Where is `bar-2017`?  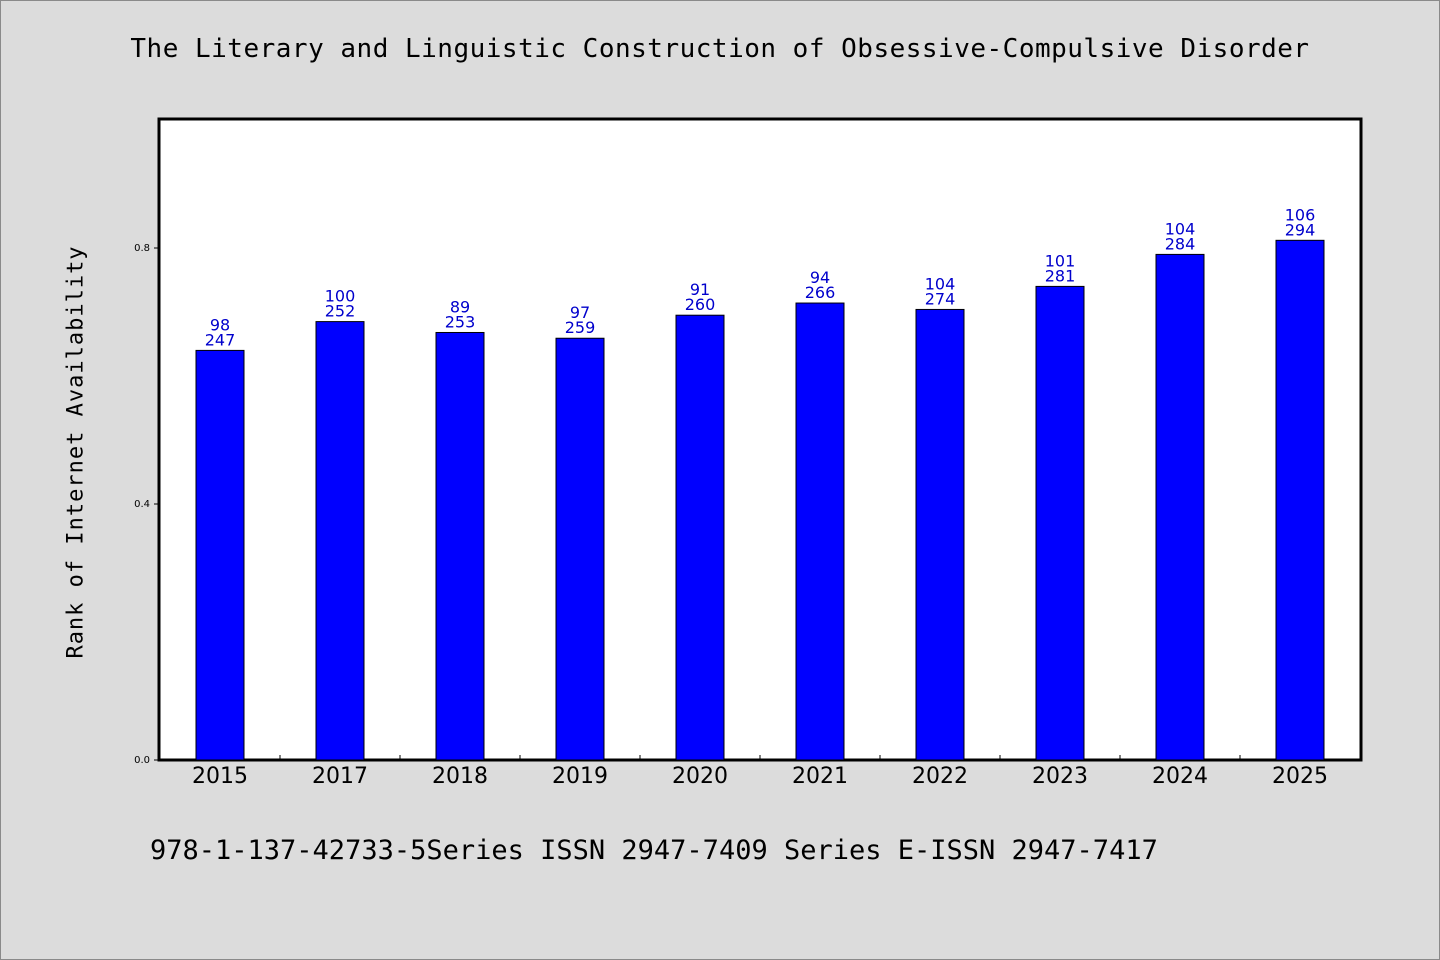
bar-2017 is located at coordinates (340, 541).